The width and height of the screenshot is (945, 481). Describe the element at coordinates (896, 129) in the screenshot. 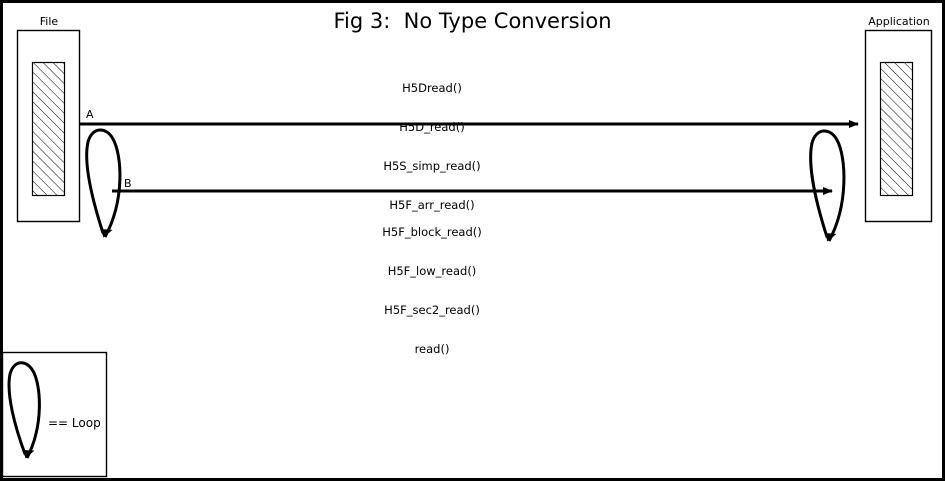

I see `application-node-hatch` at that location.